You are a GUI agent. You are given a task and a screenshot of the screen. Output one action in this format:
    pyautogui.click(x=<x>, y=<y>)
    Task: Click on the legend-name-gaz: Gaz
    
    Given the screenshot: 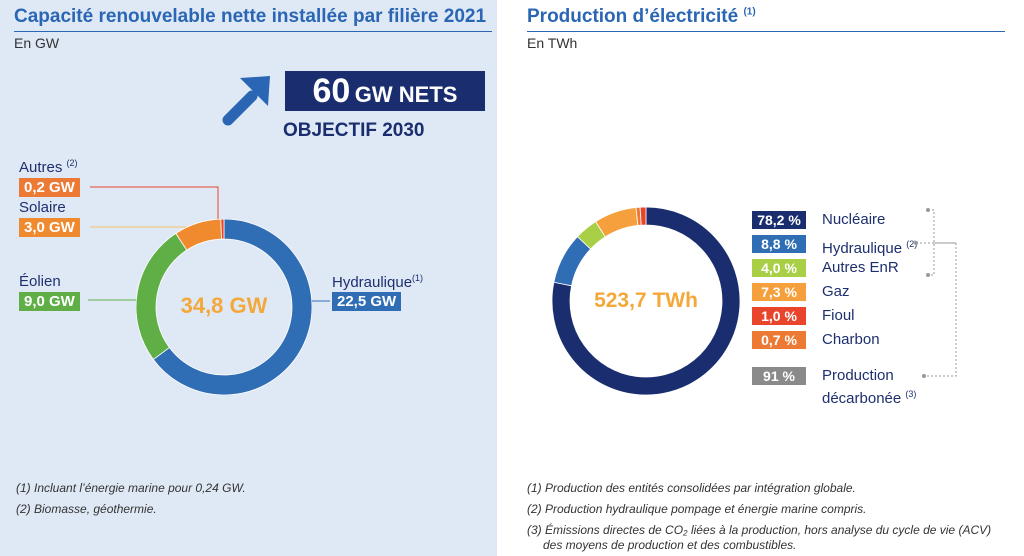 What is the action you would take?
    pyautogui.click(x=836, y=291)
    